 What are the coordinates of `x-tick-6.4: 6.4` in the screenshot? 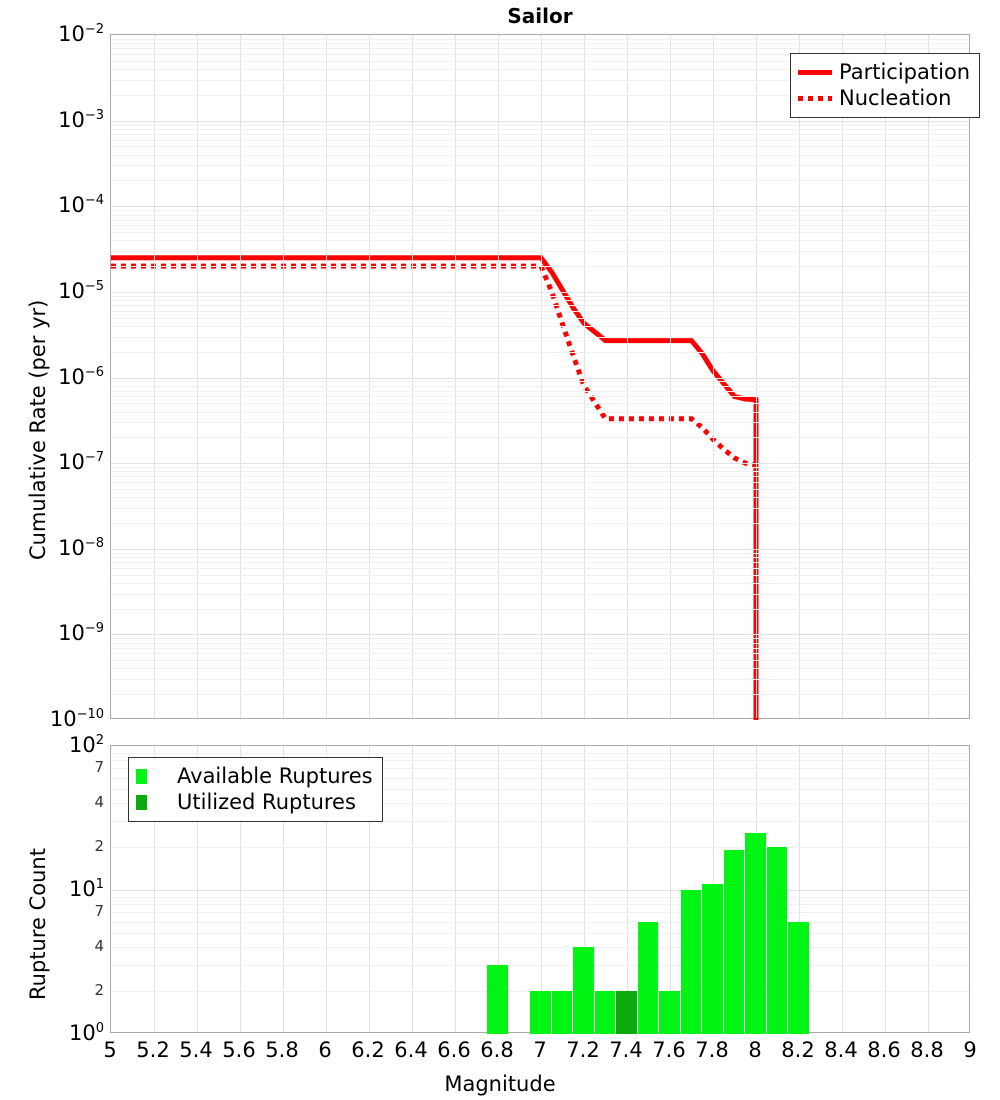 It's located at (411, 1050).